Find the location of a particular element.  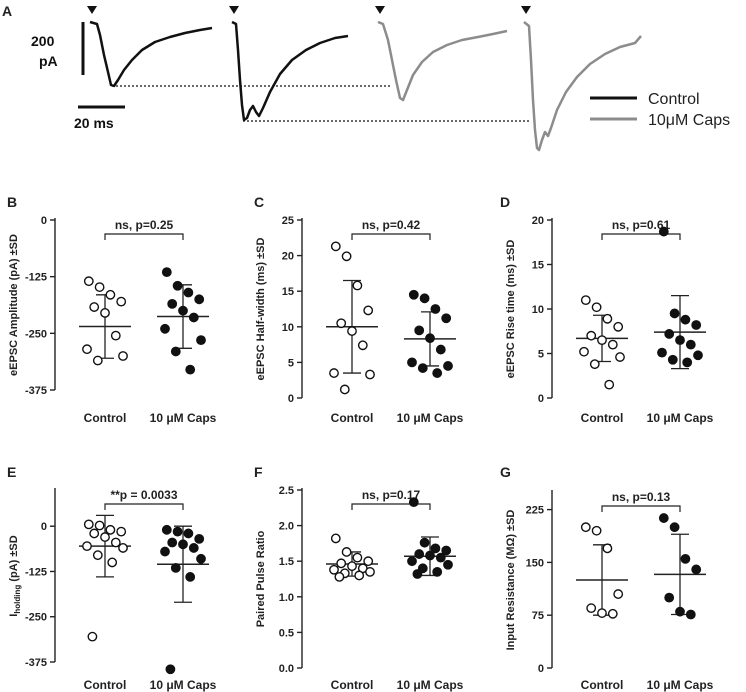

significance-label: ns, p=0.25 is located at coordinates (144, 225).